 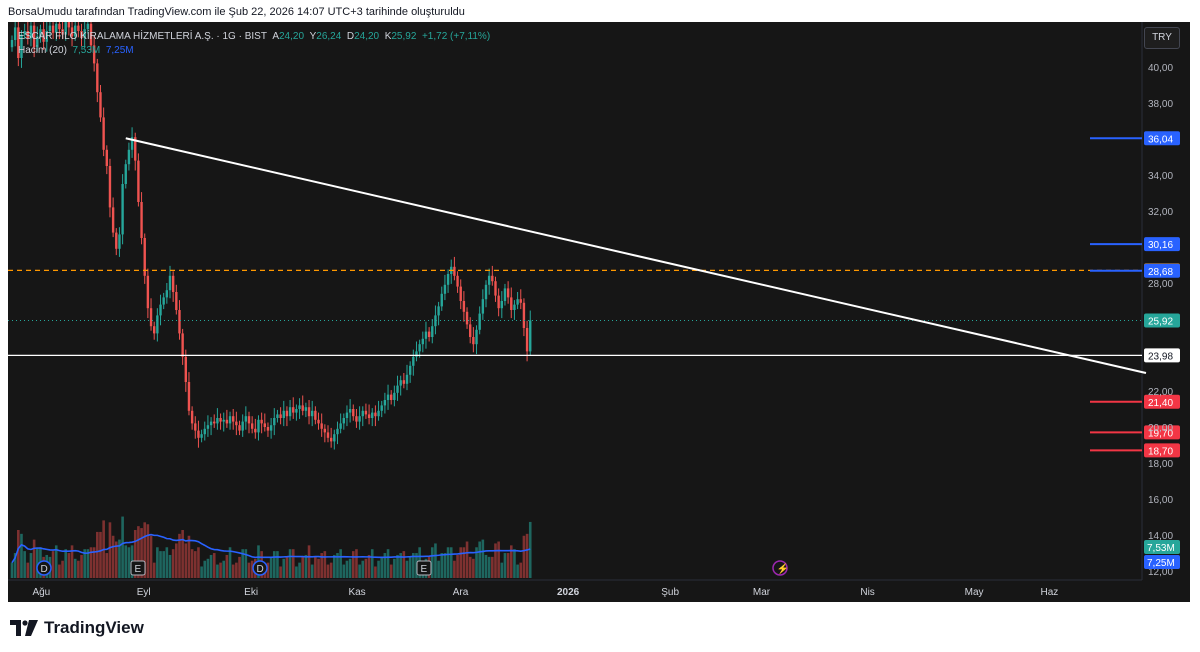 I want to click on volume-axis-label: 7,25M, so click(x=1161, y=563).